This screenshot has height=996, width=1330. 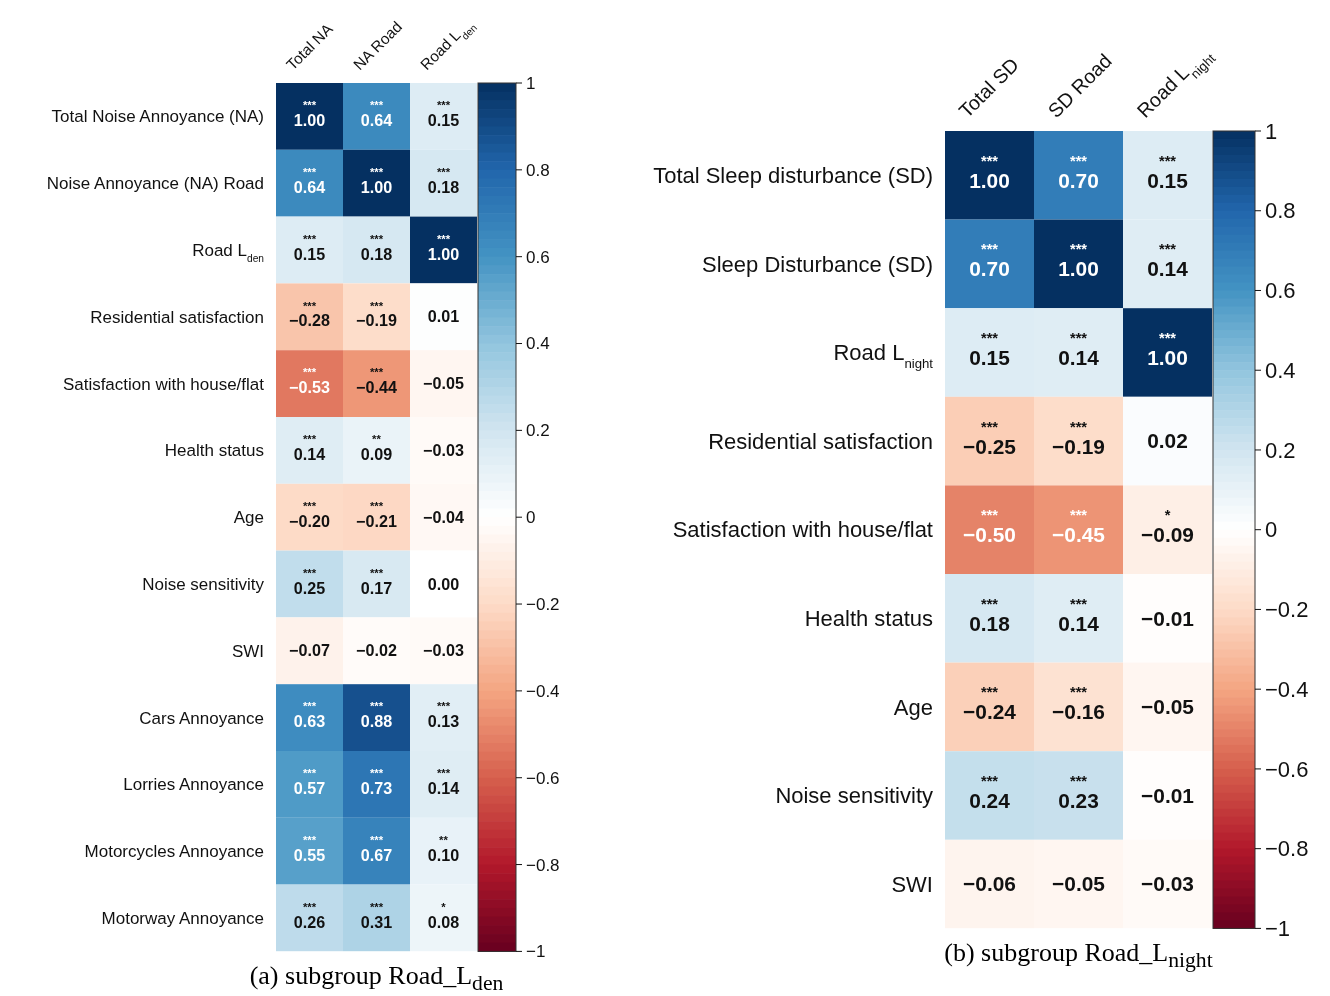 What do you see at coordinates (309, 514) in the screenshot?
I see `data-label: *** −0.20` at bounding box center [309, 514].